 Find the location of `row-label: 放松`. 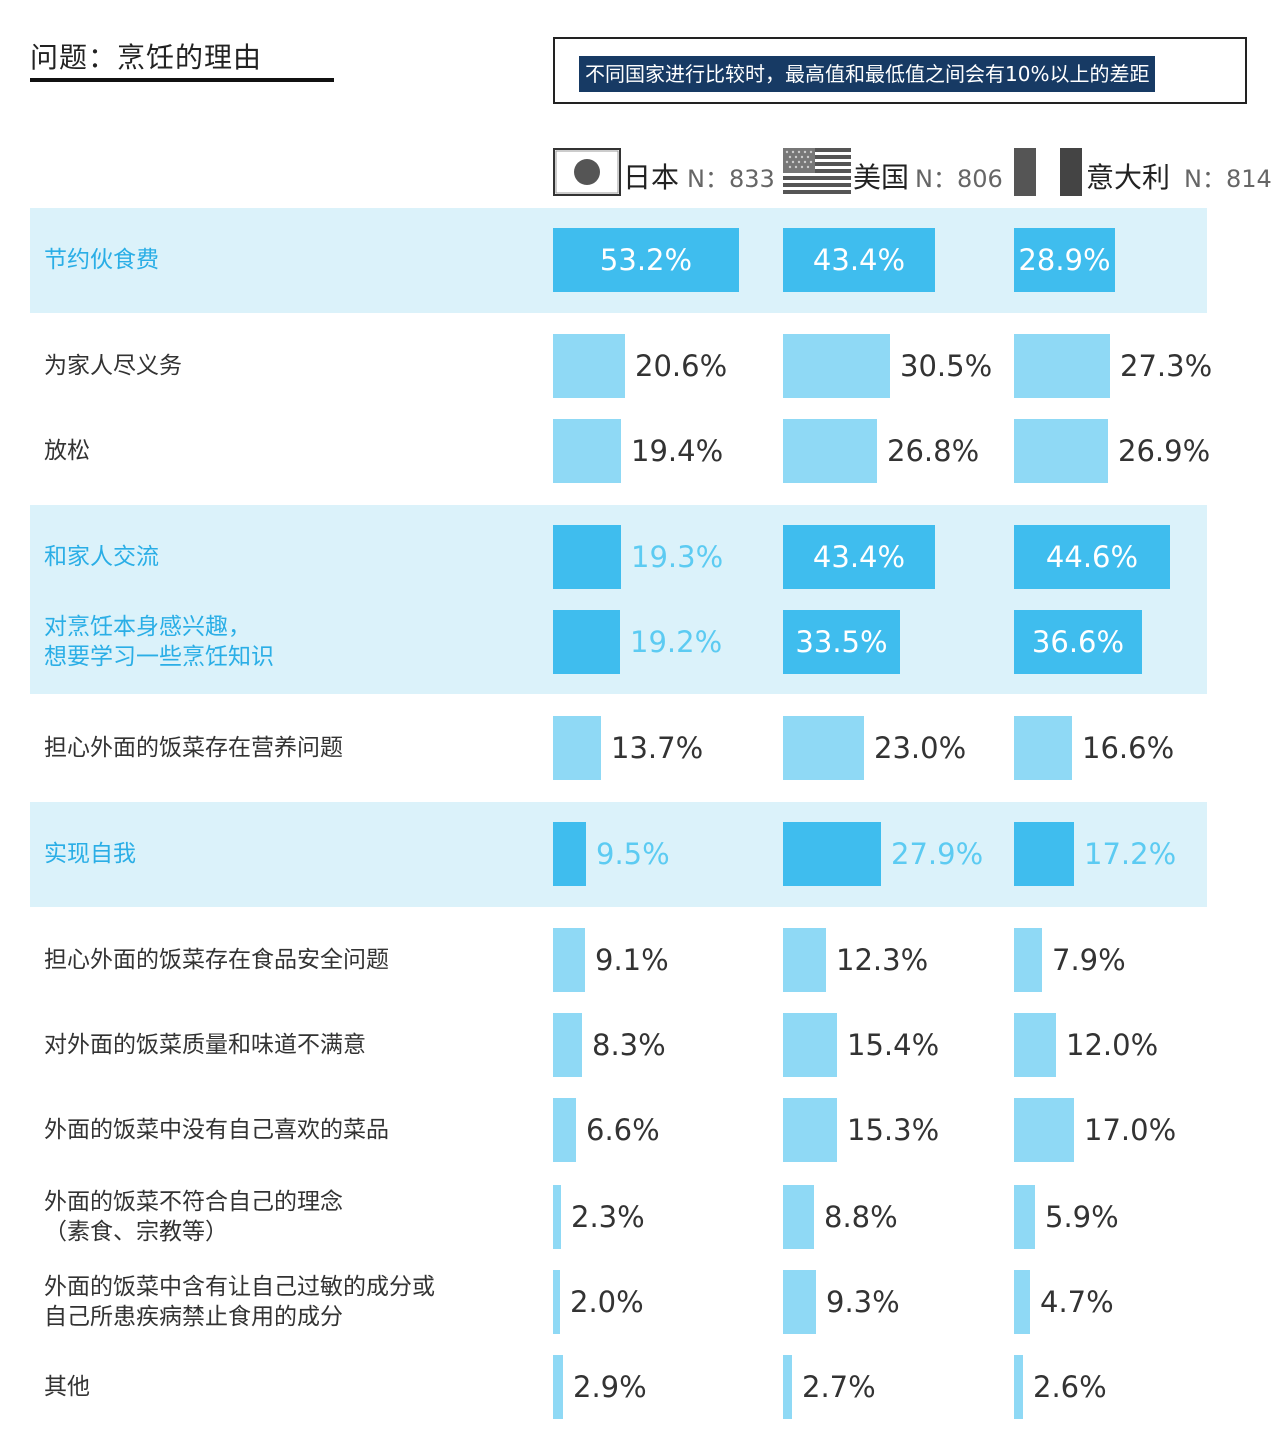

row-label: 放松 is located at coordinates (67, 451).